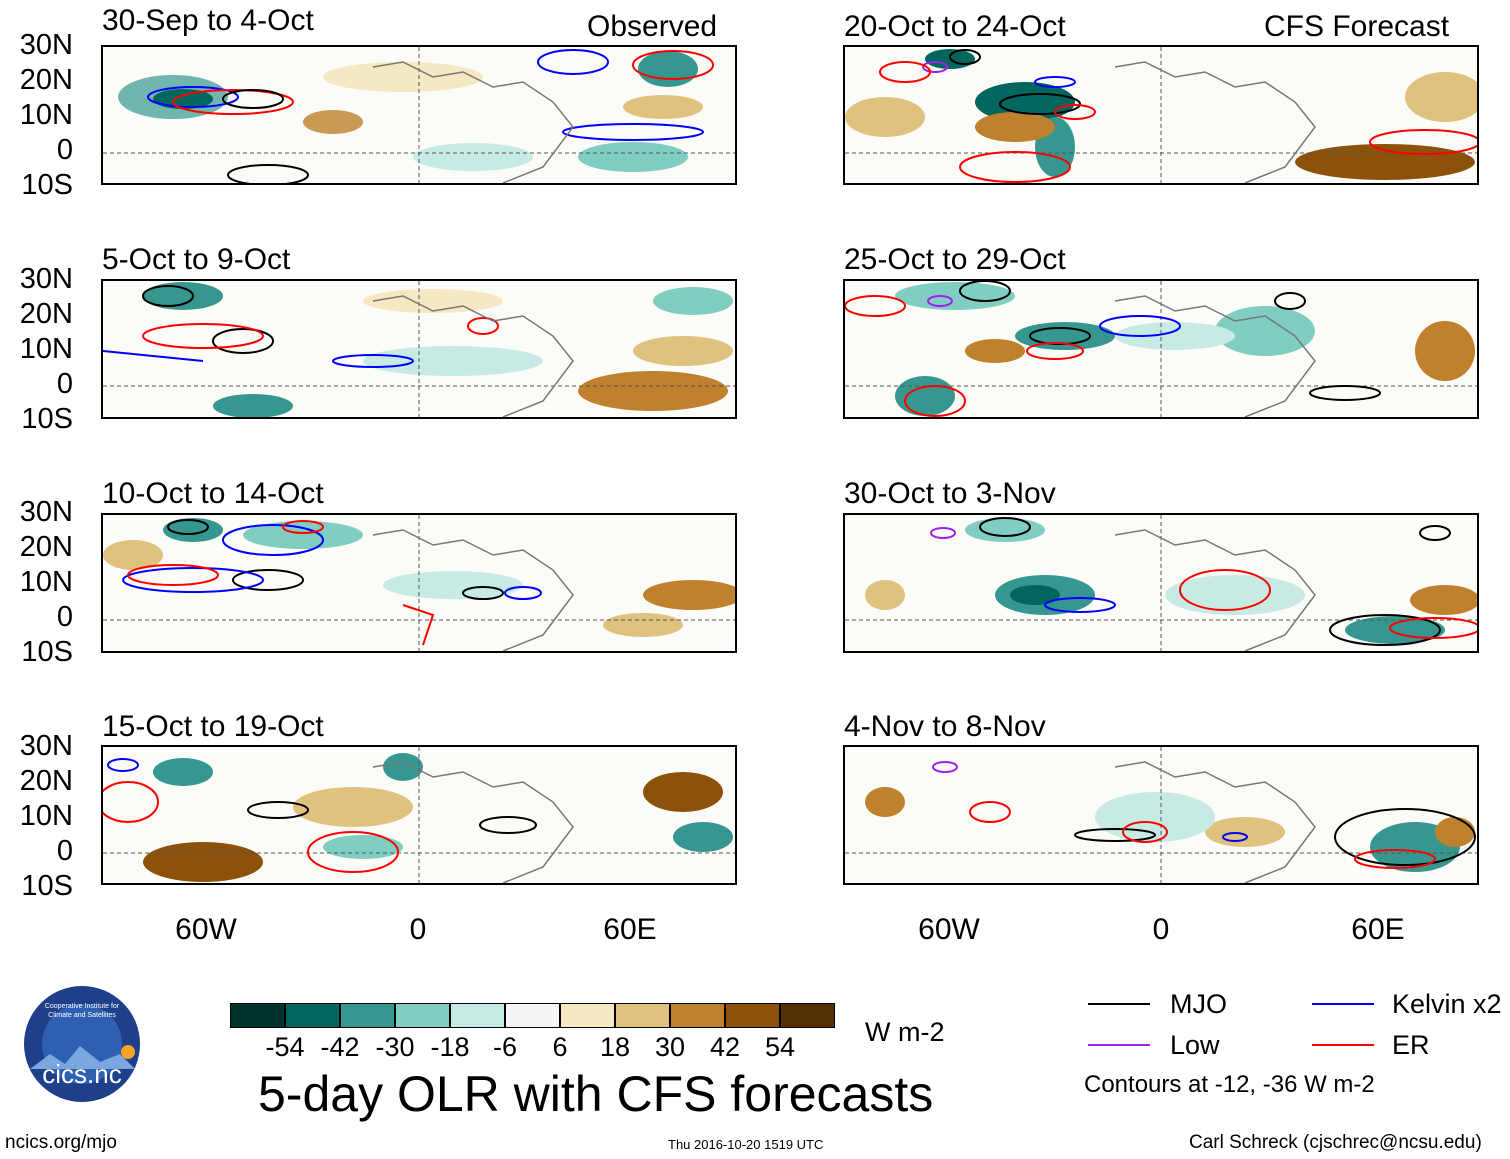 Image resolution: width=1510 pixels, height=1159 pixels. Describe the element at coordinates (950, 493) in the screenshot. I see `panel-title-fcst-3: 30-Oct to 3-Nov` at that location.